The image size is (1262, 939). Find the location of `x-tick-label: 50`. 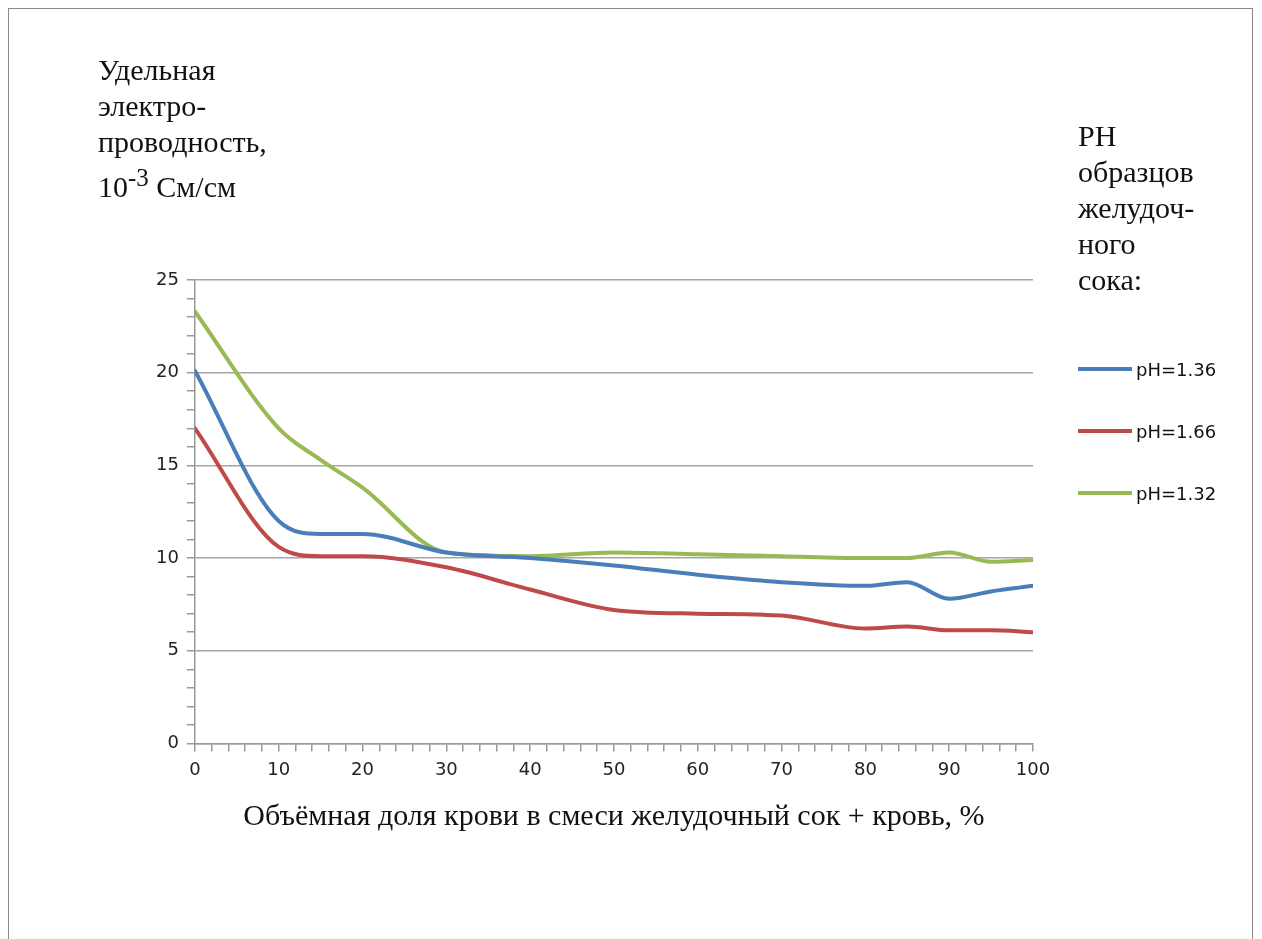

x-tick-label: 50 is located at coordinates (614, 768).